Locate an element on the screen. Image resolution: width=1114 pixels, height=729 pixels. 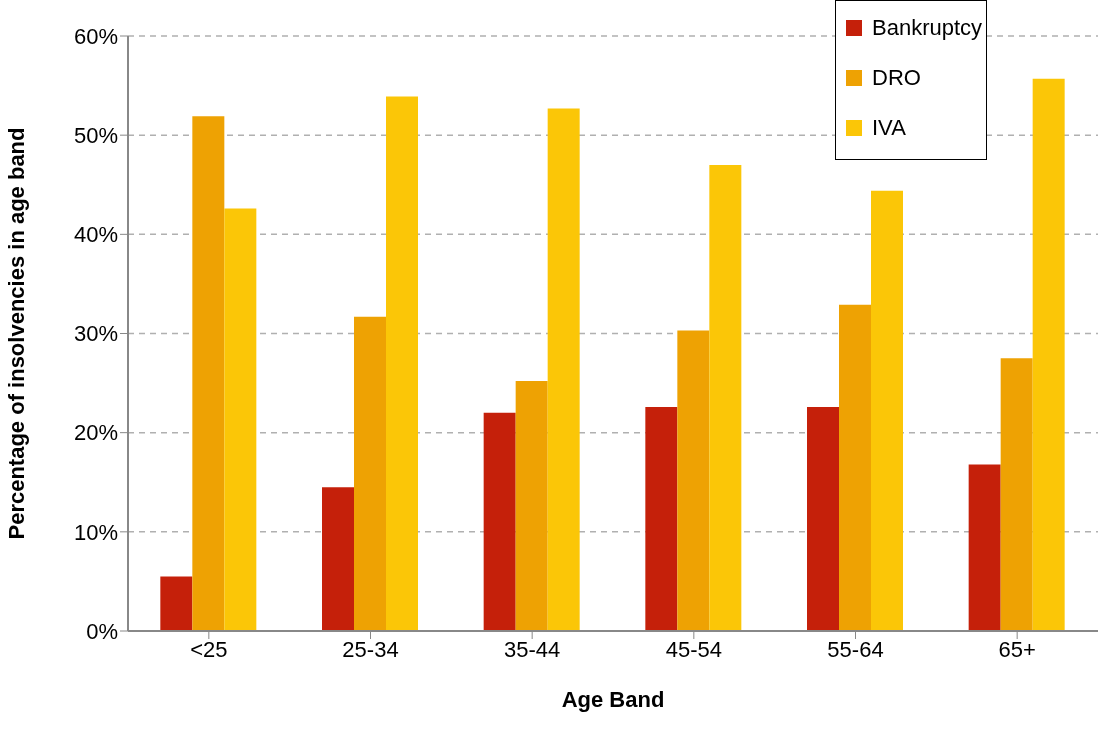
y-tick-label: 10% is located at coordinates (95, 532).